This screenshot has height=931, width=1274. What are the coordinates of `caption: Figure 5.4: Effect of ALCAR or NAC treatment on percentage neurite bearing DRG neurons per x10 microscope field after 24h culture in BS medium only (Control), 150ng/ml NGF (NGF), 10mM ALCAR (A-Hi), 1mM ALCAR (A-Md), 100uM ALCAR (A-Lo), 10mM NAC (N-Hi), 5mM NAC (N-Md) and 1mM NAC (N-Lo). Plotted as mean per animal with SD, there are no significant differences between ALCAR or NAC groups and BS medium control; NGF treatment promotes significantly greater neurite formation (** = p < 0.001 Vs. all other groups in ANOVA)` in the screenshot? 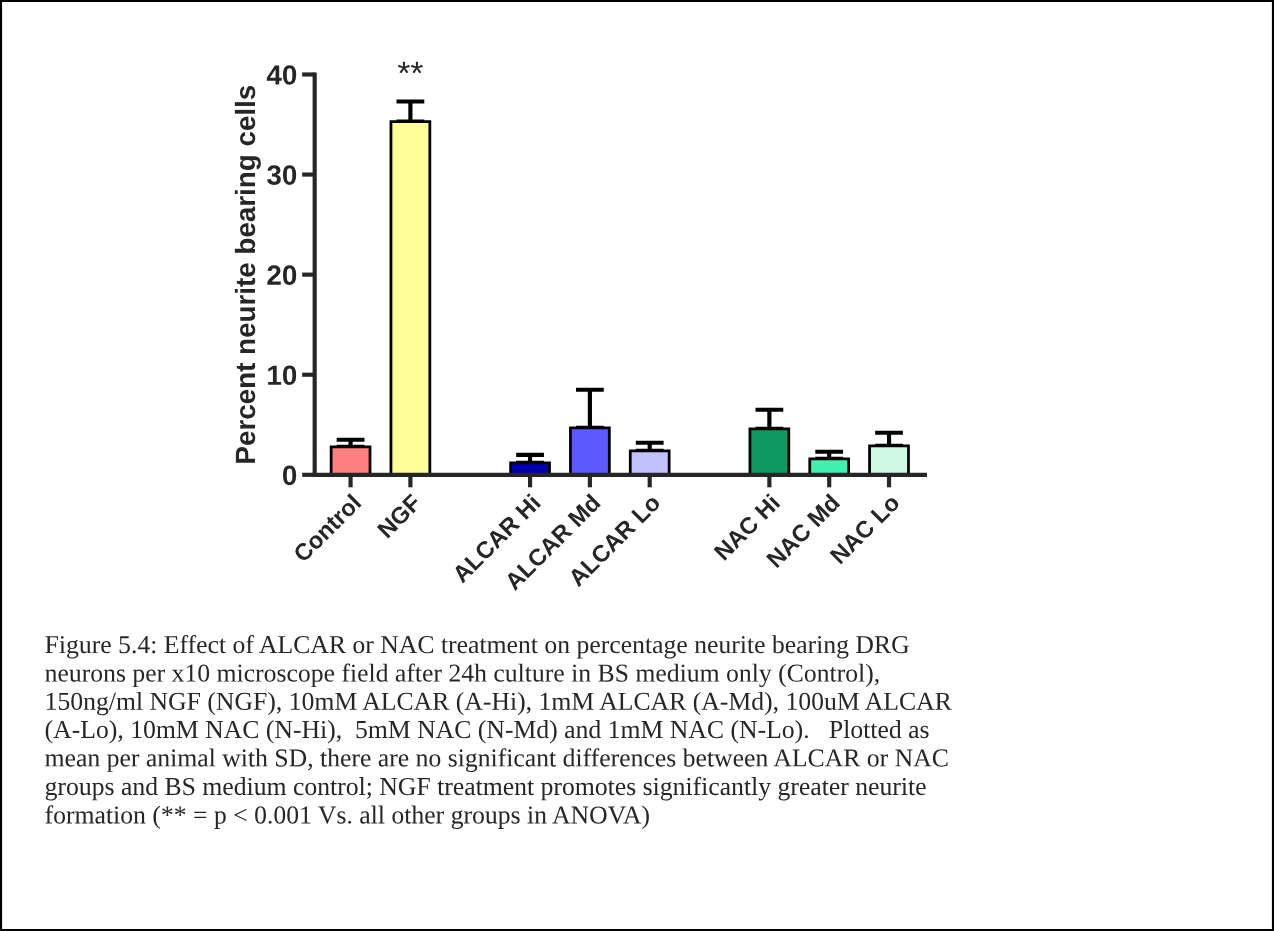 It's located at (498, 731).